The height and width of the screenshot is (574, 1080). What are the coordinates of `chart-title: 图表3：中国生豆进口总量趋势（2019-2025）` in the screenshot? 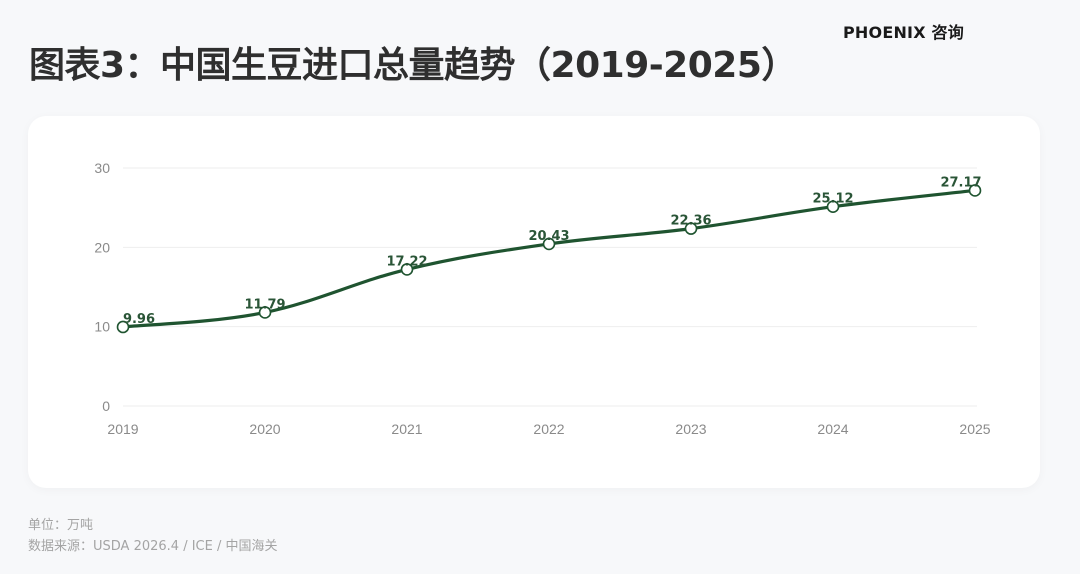 It's located at (413, 65).